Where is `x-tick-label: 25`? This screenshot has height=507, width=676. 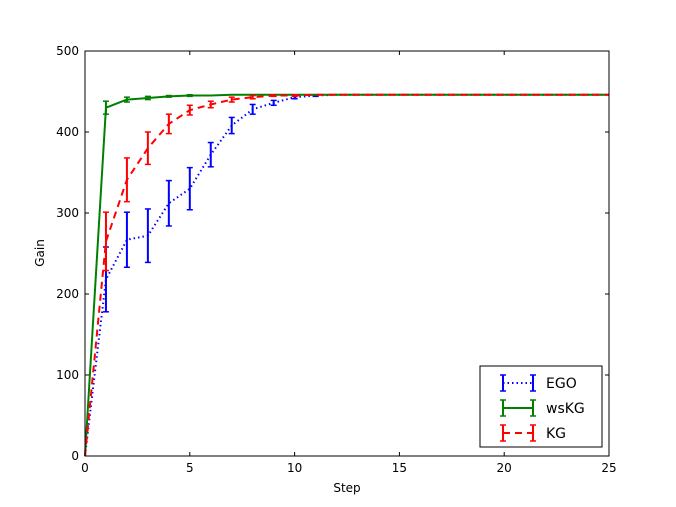 x-tick-label: 25 is located at coordinates (608, 468).